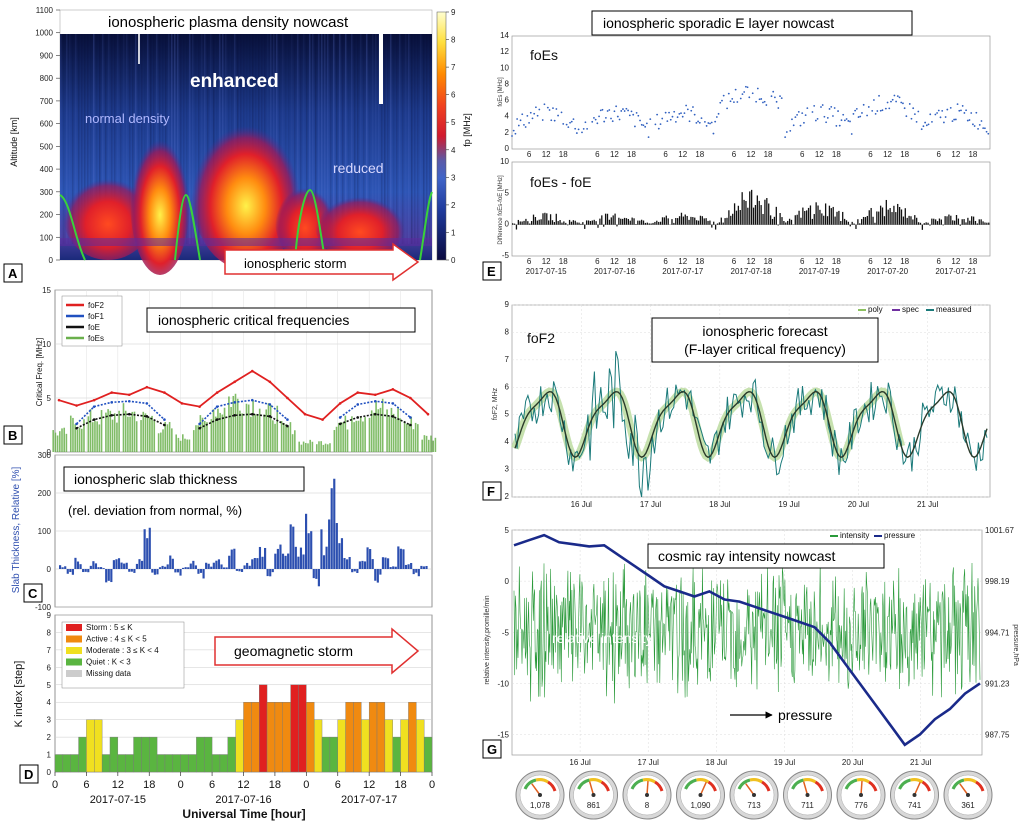 The width and height of the screenshot is (1019, 823). Describe the element at coordinates (51, 260) in the screenshot. I see `panel-a-ytick-label: 0` at that location.